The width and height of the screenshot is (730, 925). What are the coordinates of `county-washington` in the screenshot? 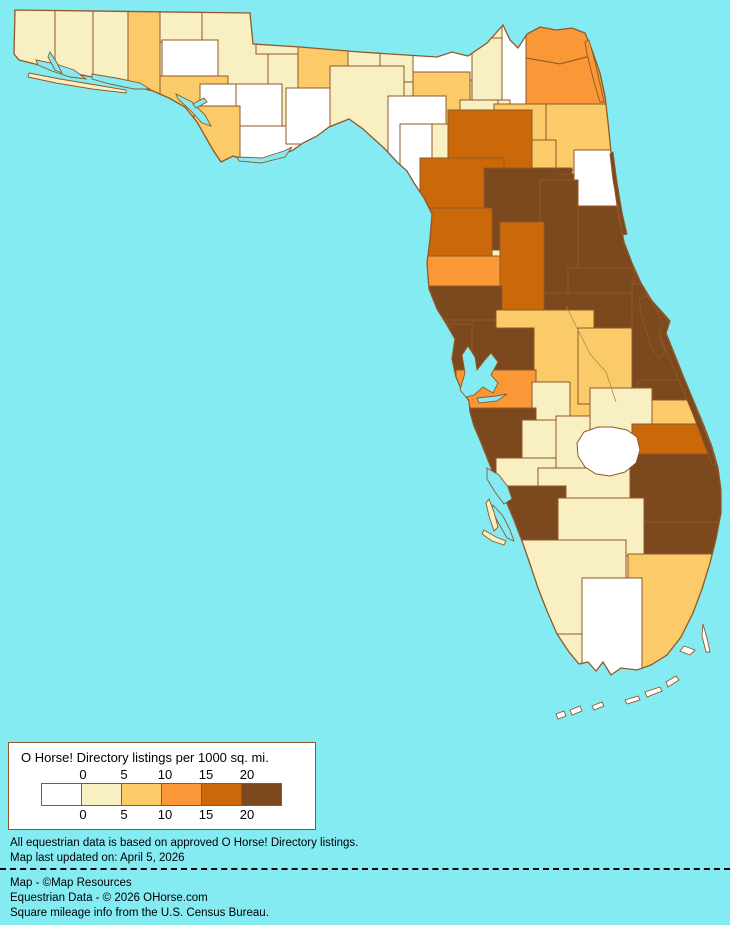 It's located at (190, 59).